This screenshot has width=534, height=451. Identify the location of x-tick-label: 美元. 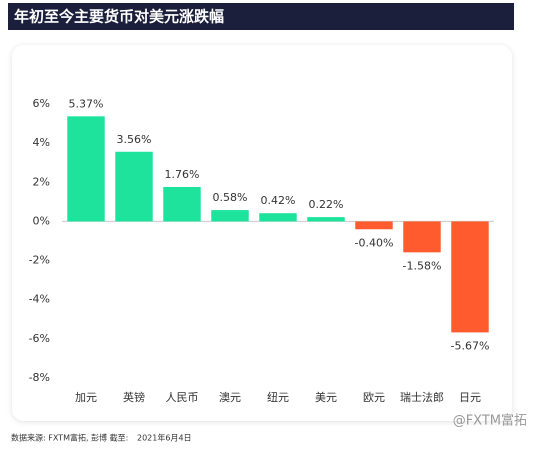
(326, 397).